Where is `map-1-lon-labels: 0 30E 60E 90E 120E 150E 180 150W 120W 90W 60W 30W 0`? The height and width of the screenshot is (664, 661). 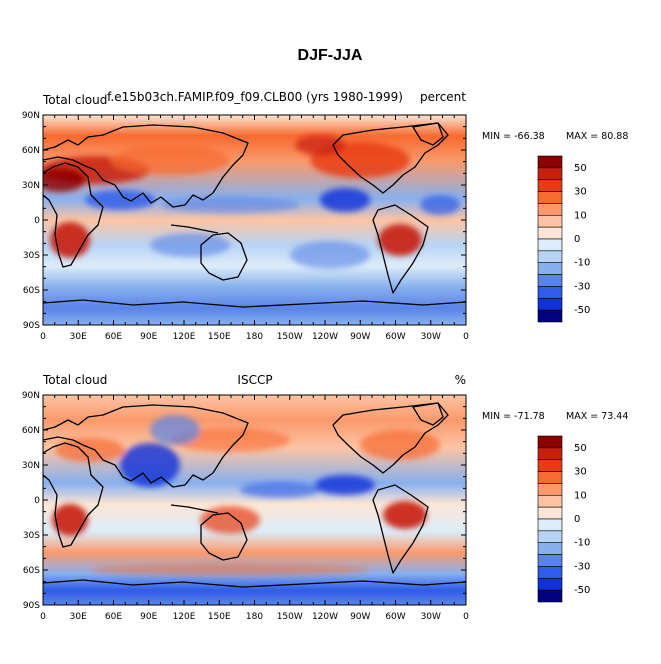 map-1-lon-labels: 0 30E 60E 90E 120E 150E 180 150W 120W 90W 60W 30W 0 is located at coordinates (254, 337).